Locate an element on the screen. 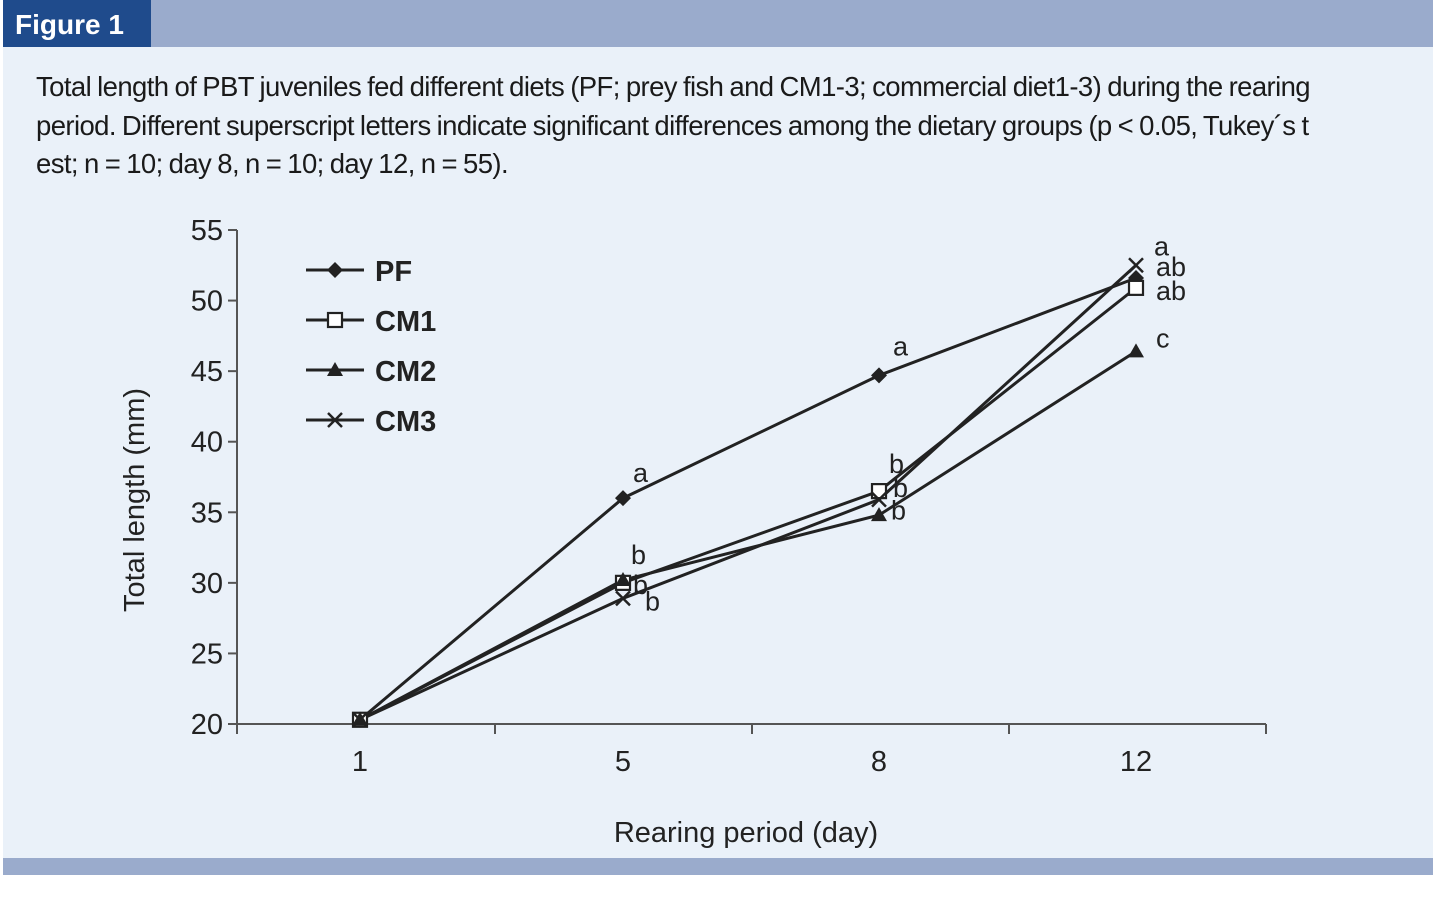  legend-marker-pf is located at coordinates (335, 270).